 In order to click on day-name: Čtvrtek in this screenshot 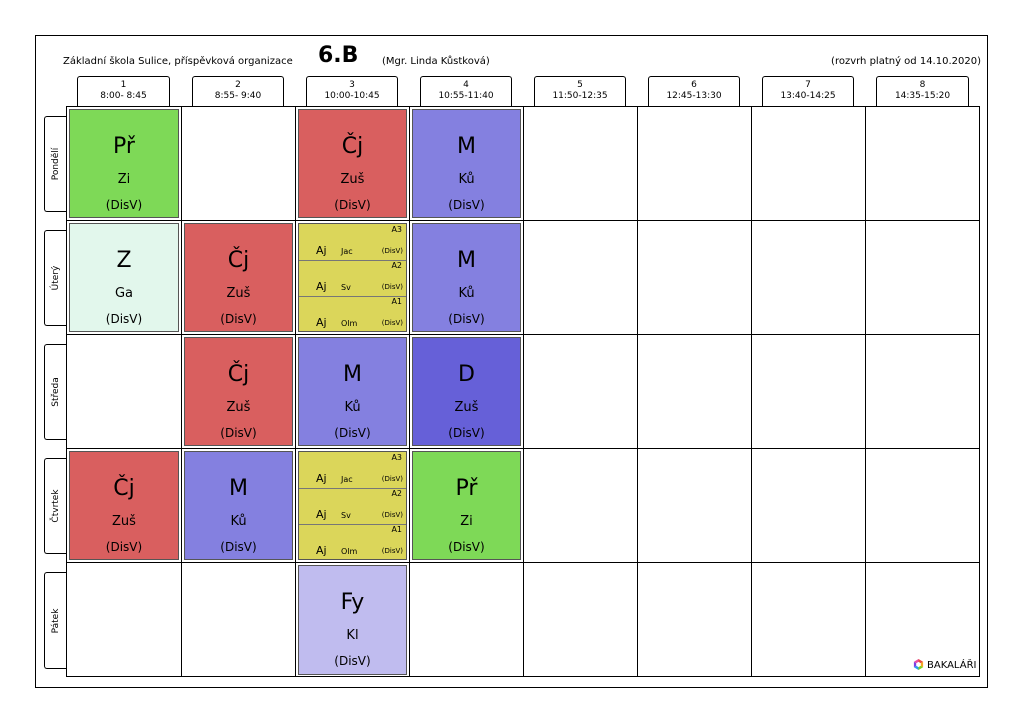, I will do `click(55, 506)`.